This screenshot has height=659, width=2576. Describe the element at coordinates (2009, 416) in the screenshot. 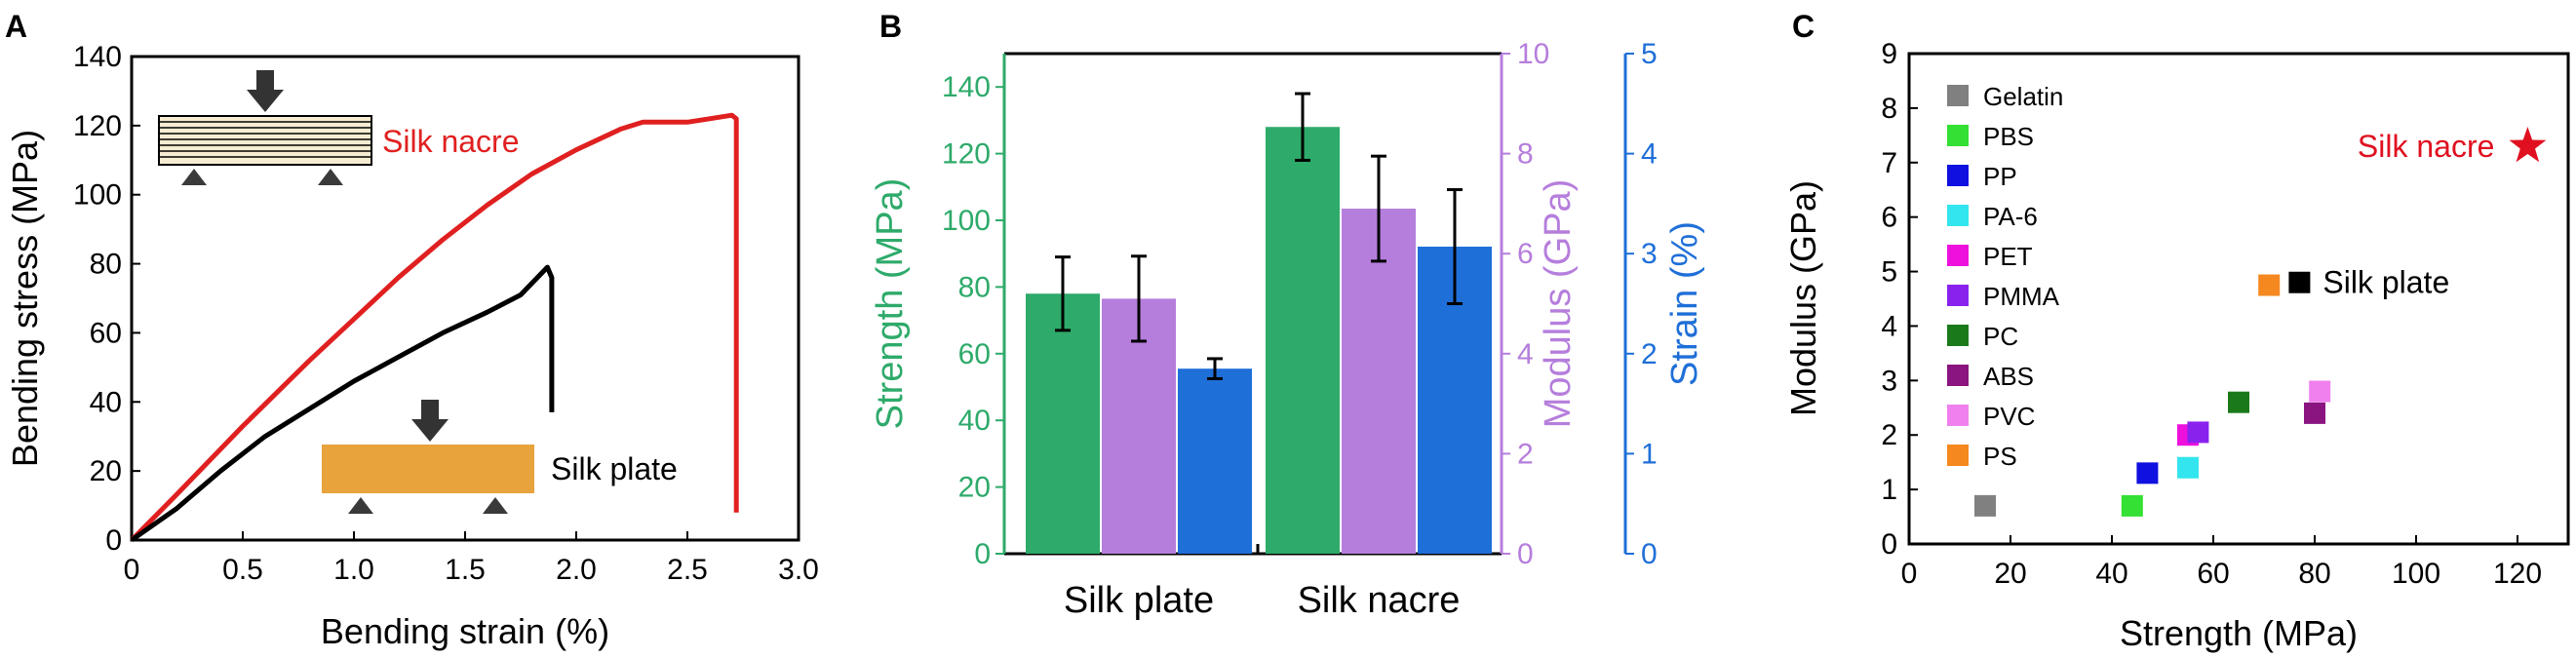

I see `legend-label: PVC` at that location.